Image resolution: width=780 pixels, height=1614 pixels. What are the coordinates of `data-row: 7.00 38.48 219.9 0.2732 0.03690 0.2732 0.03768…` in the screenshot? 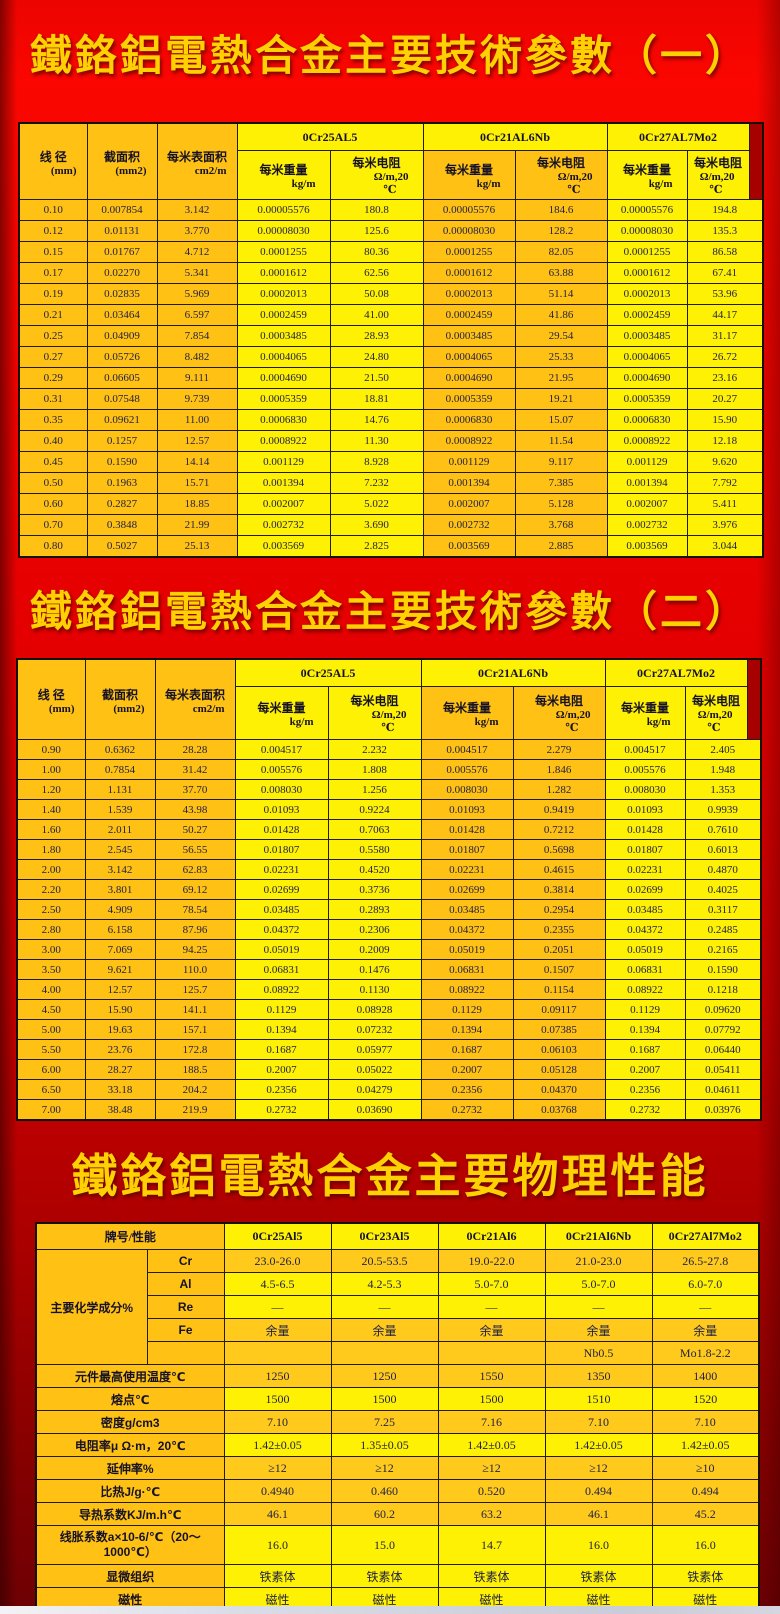 It's located at (389, 1110).